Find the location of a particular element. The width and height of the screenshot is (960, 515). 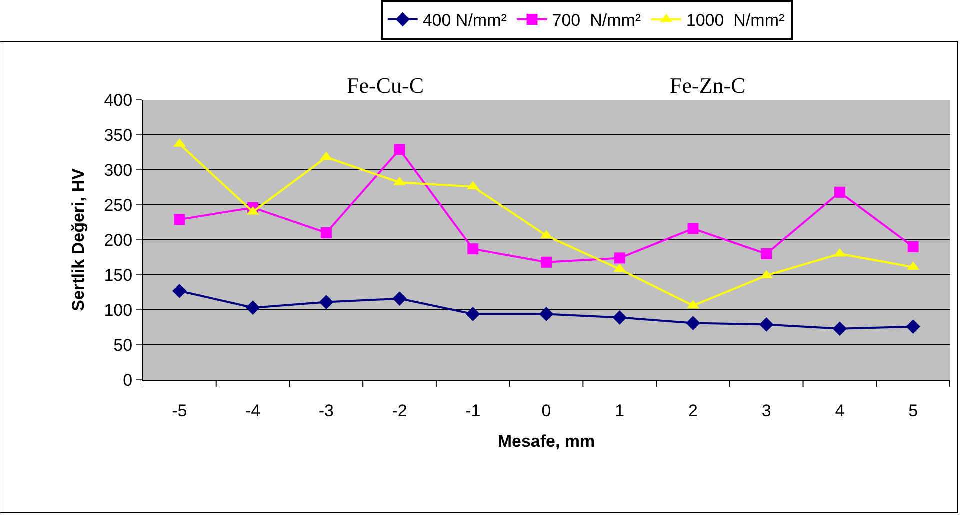

y-tick-label: 200 is located at coordinates (118, 240).